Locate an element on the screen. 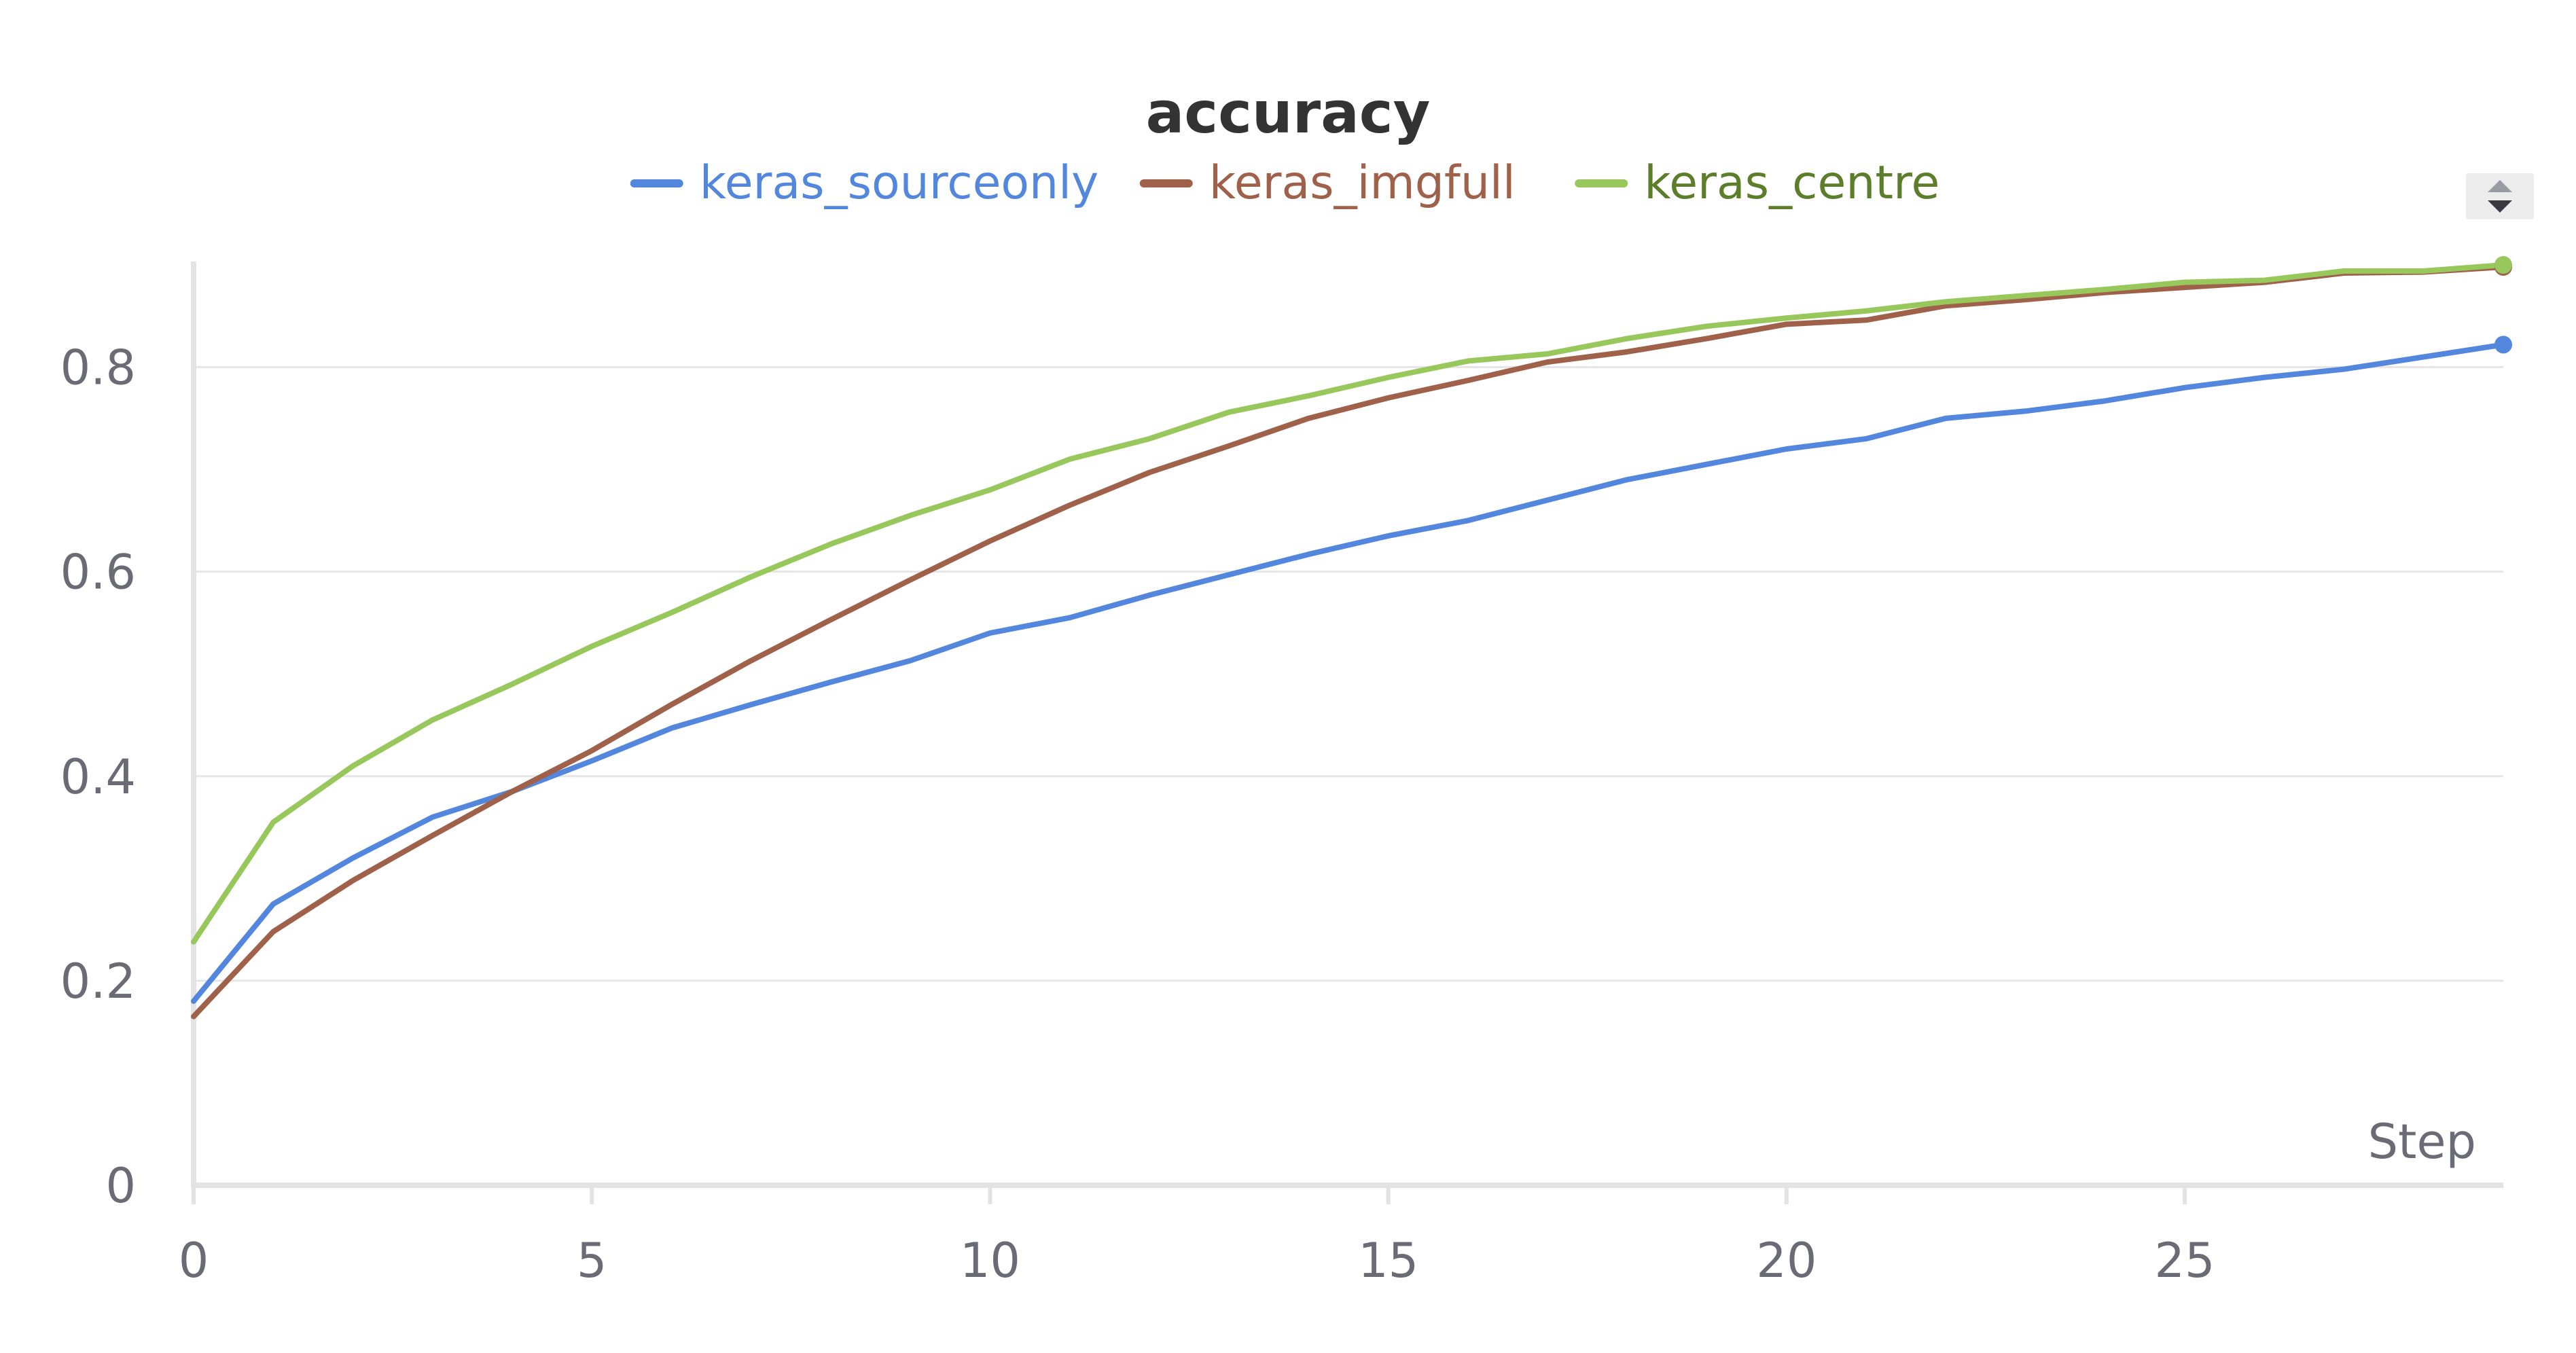 Image resolution: width=2576 pixels, height=1353 pixels. y-tick-label: 0 is located at coordinates (121, 1186).